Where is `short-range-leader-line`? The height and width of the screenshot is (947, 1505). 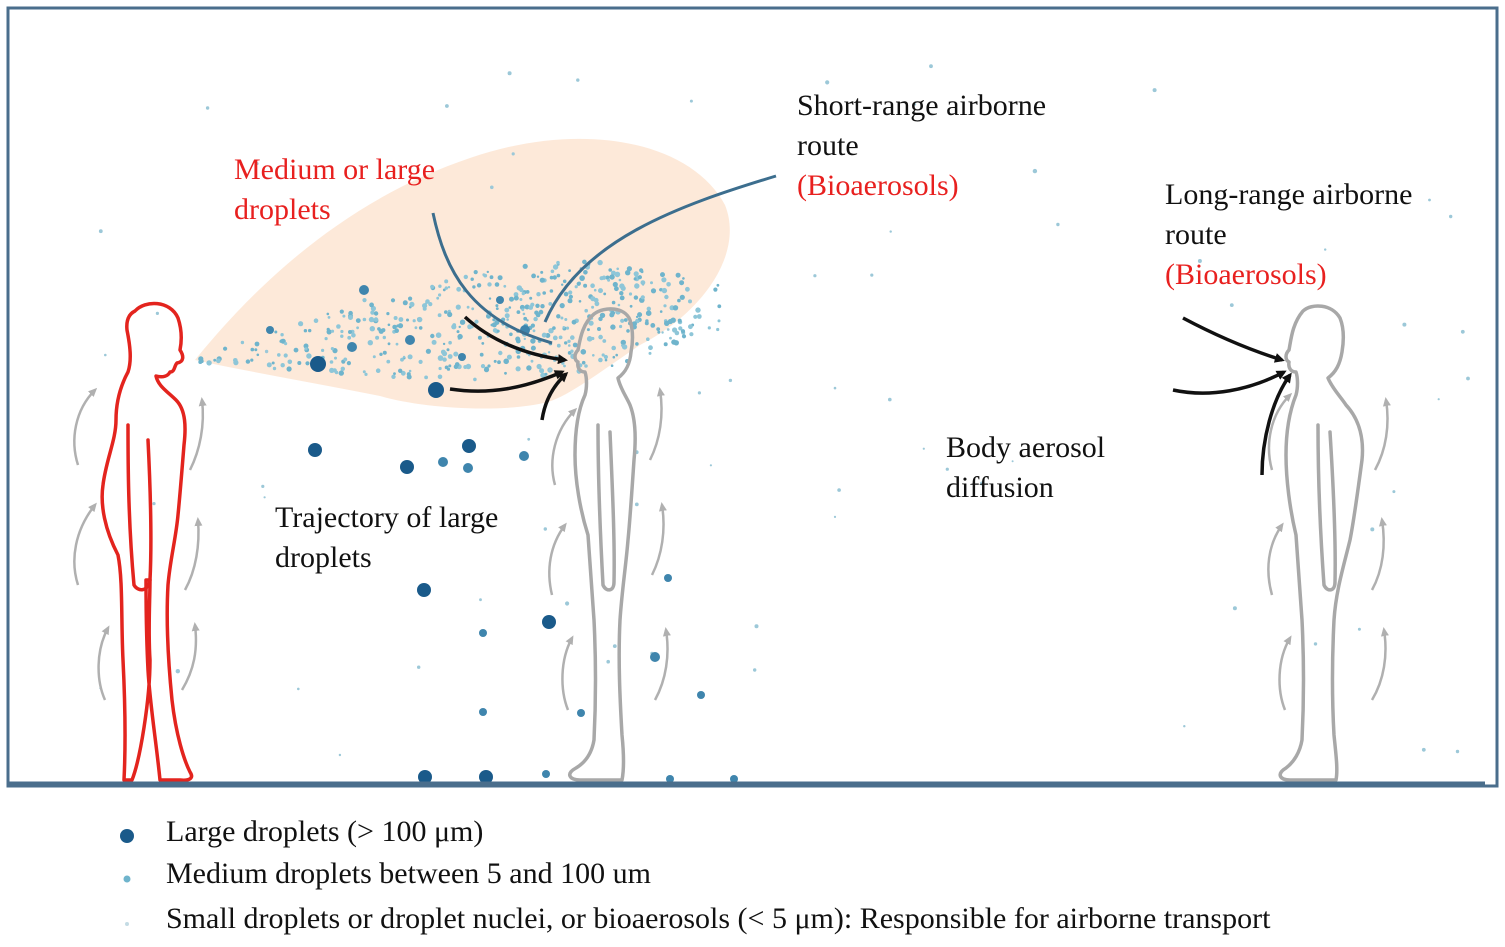
short-range-leader-line is located at coordinates (660, 248).